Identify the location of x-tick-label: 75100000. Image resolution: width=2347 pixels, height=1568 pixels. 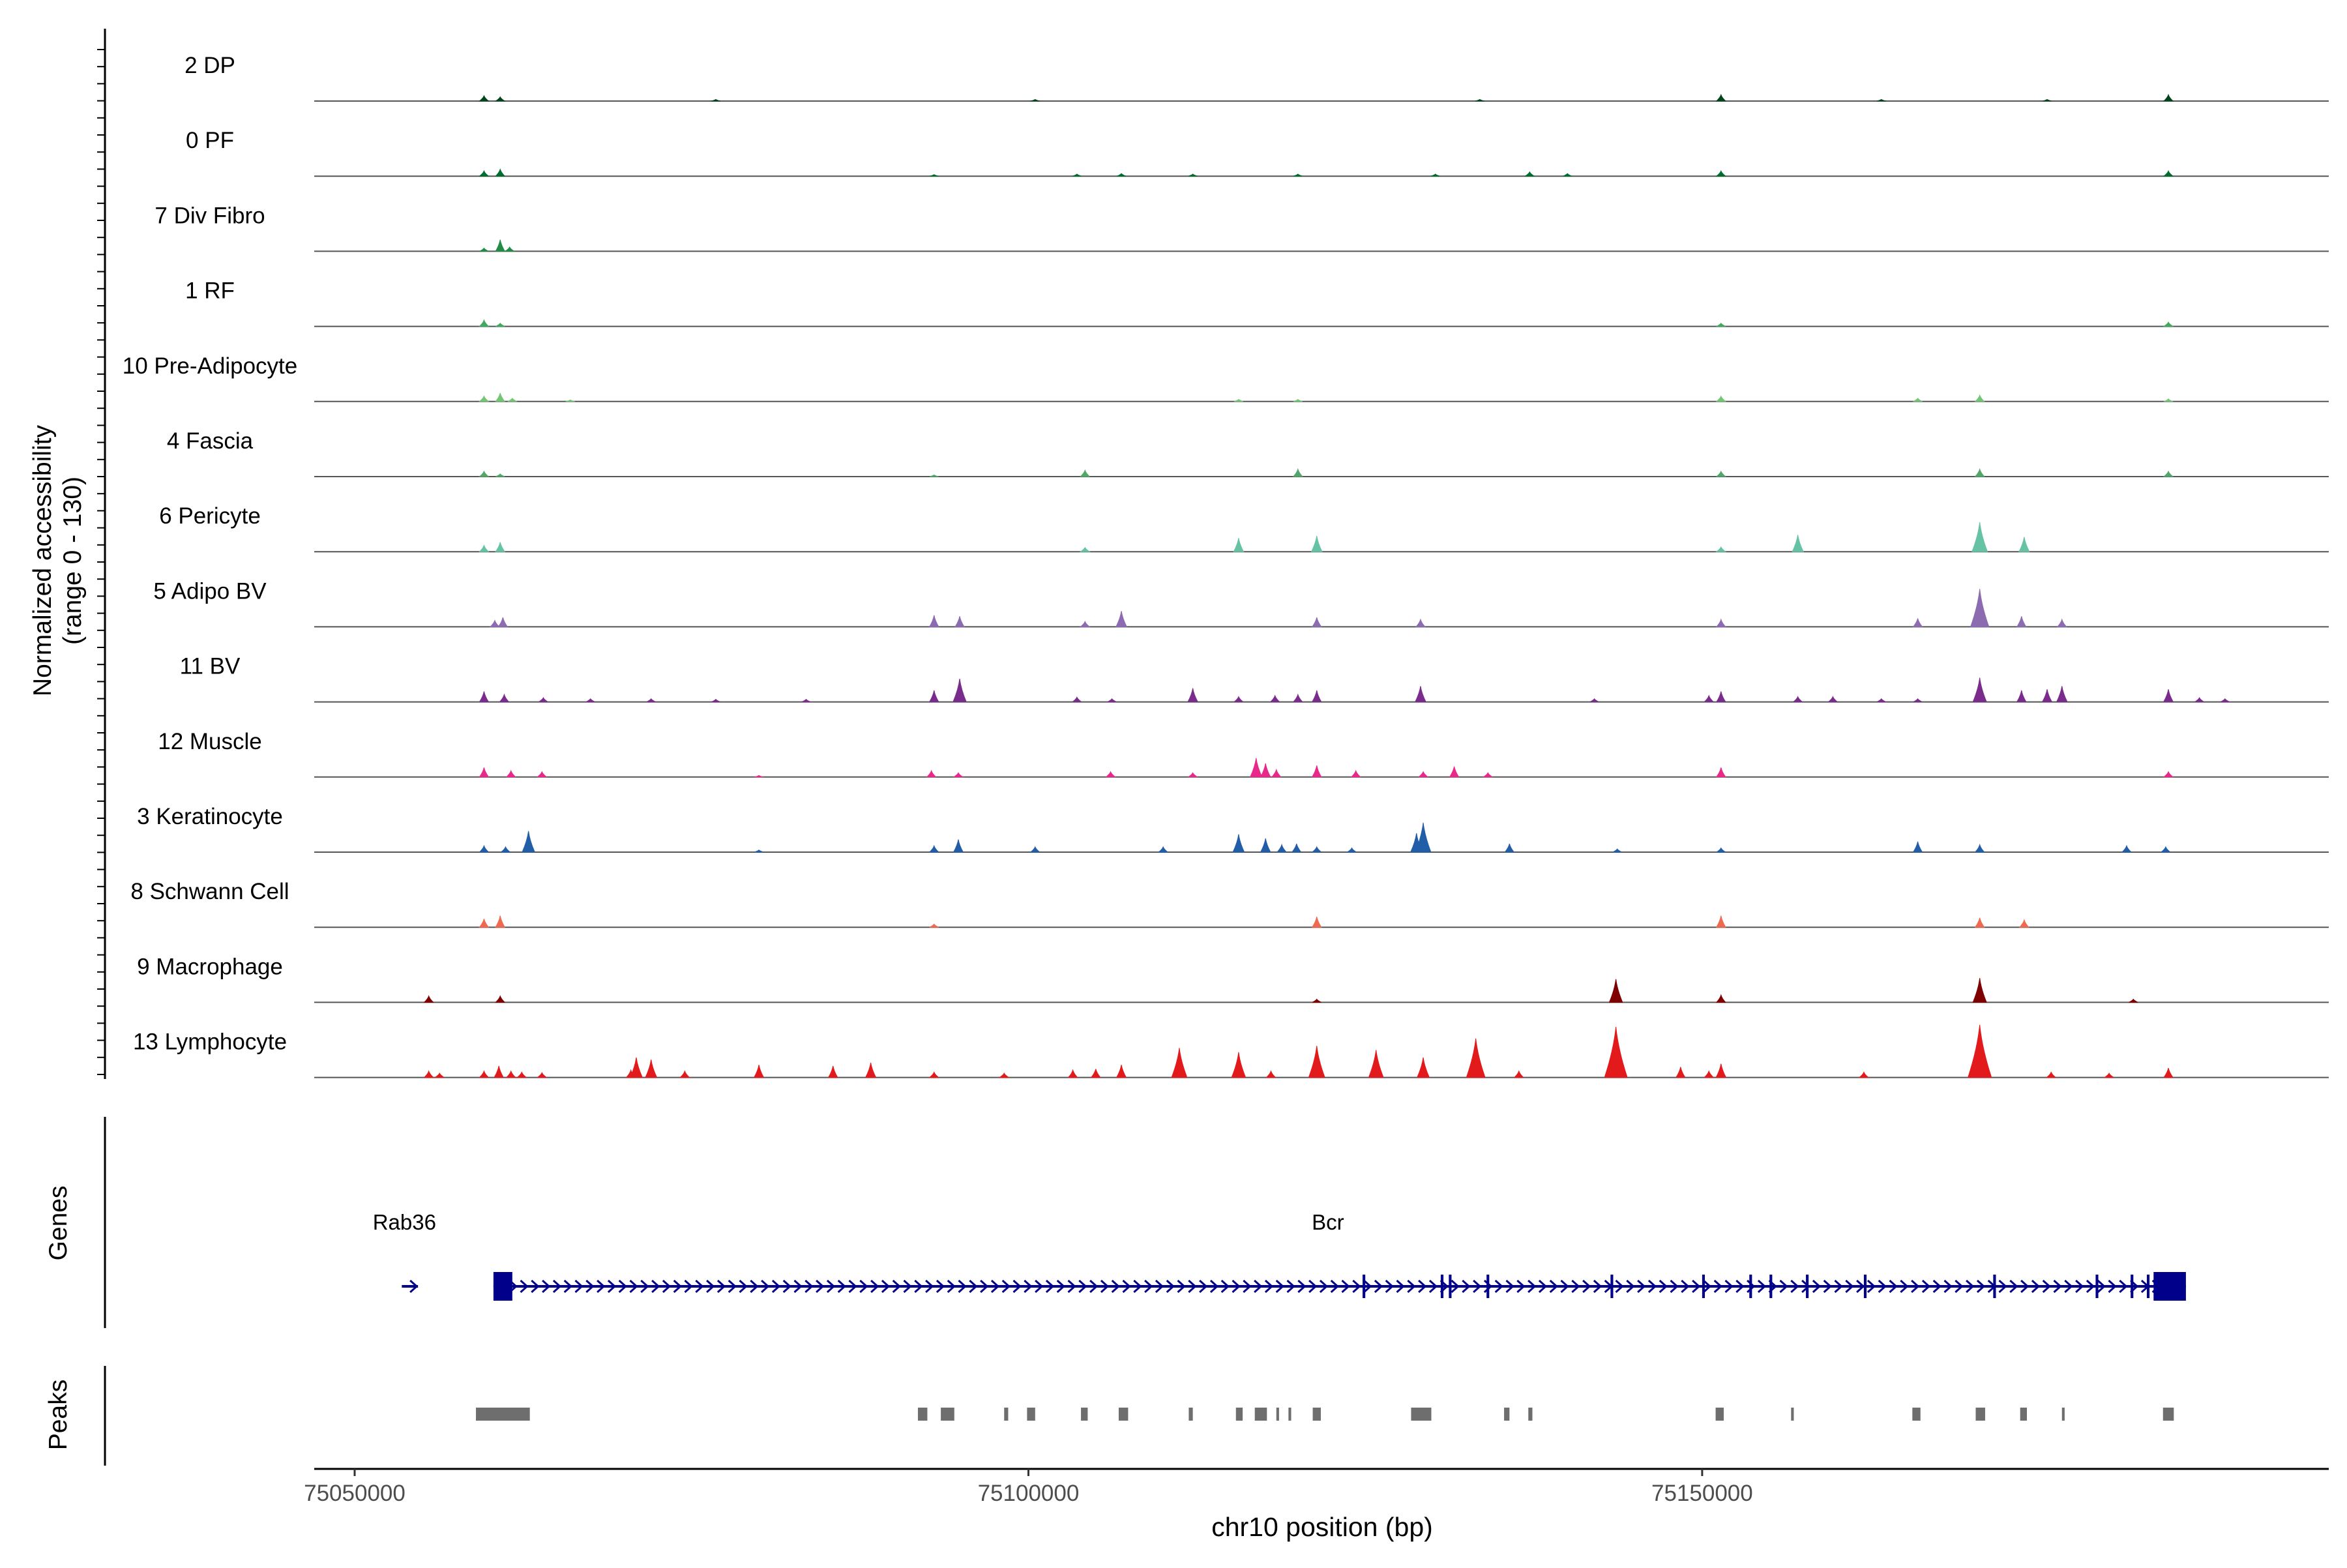
(1029, 1493).